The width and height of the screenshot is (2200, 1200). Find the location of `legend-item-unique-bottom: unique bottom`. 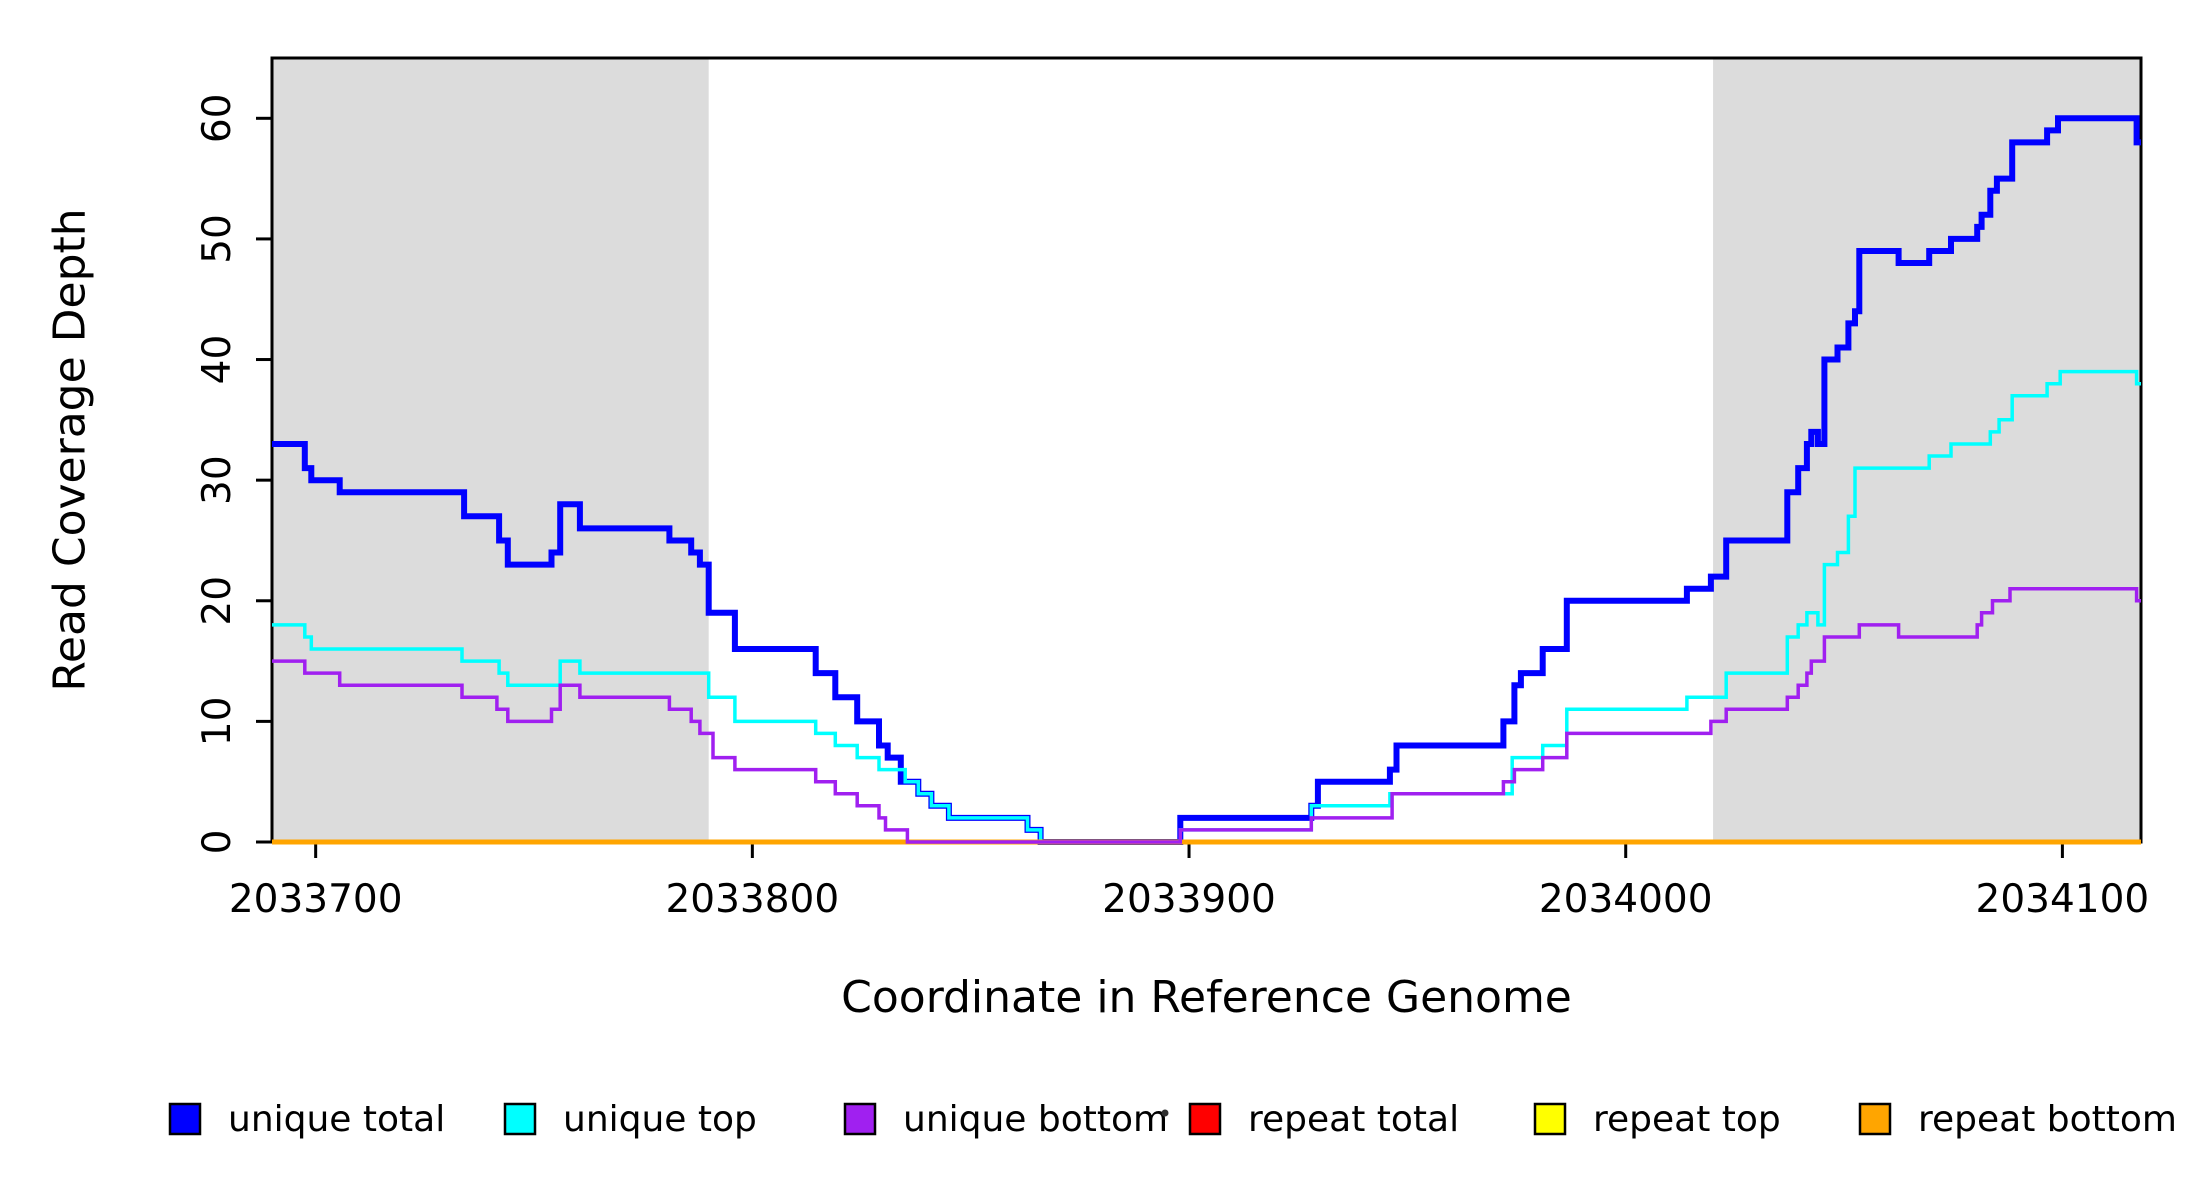

legend-item-unique-bottom: unique bottom is located at coordinates (1005, 1119).